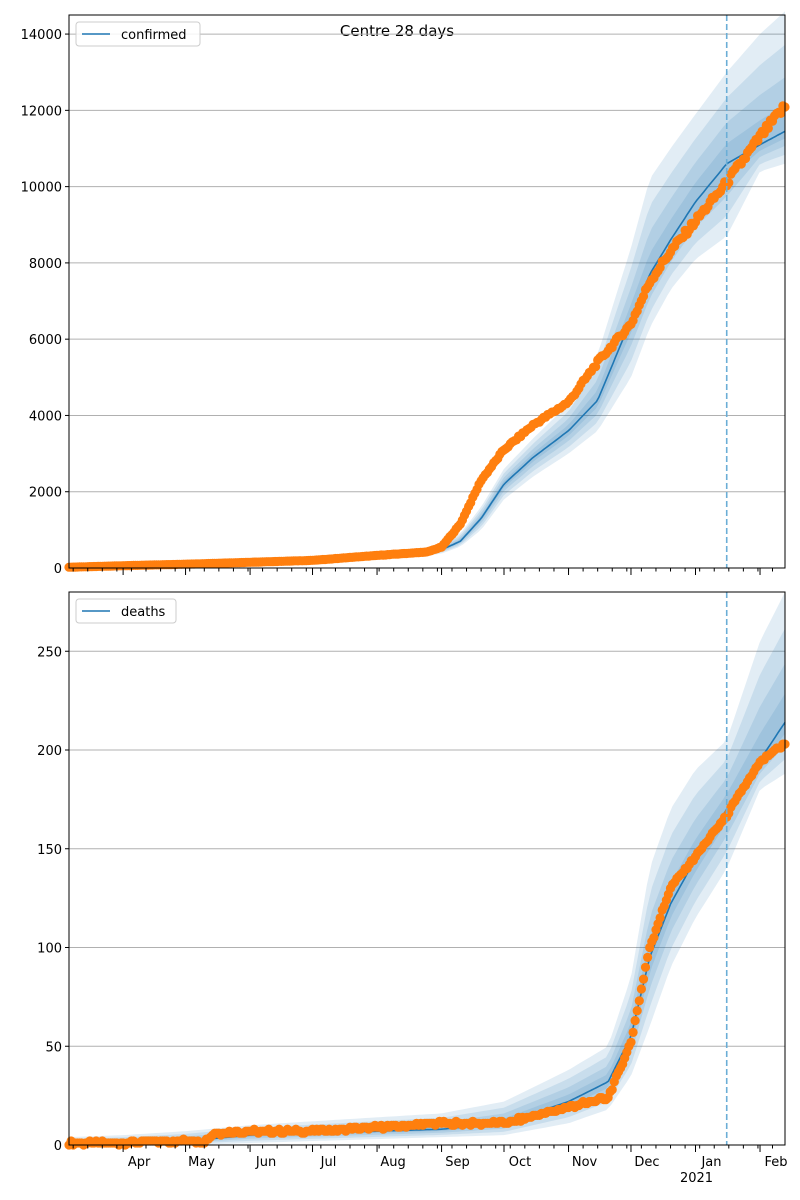 The height and width of the screenshot is (1200, 800). Describe the element at coordinates (45, 264) in the screenshot. I see `y-tick-label: 8000` at that location.